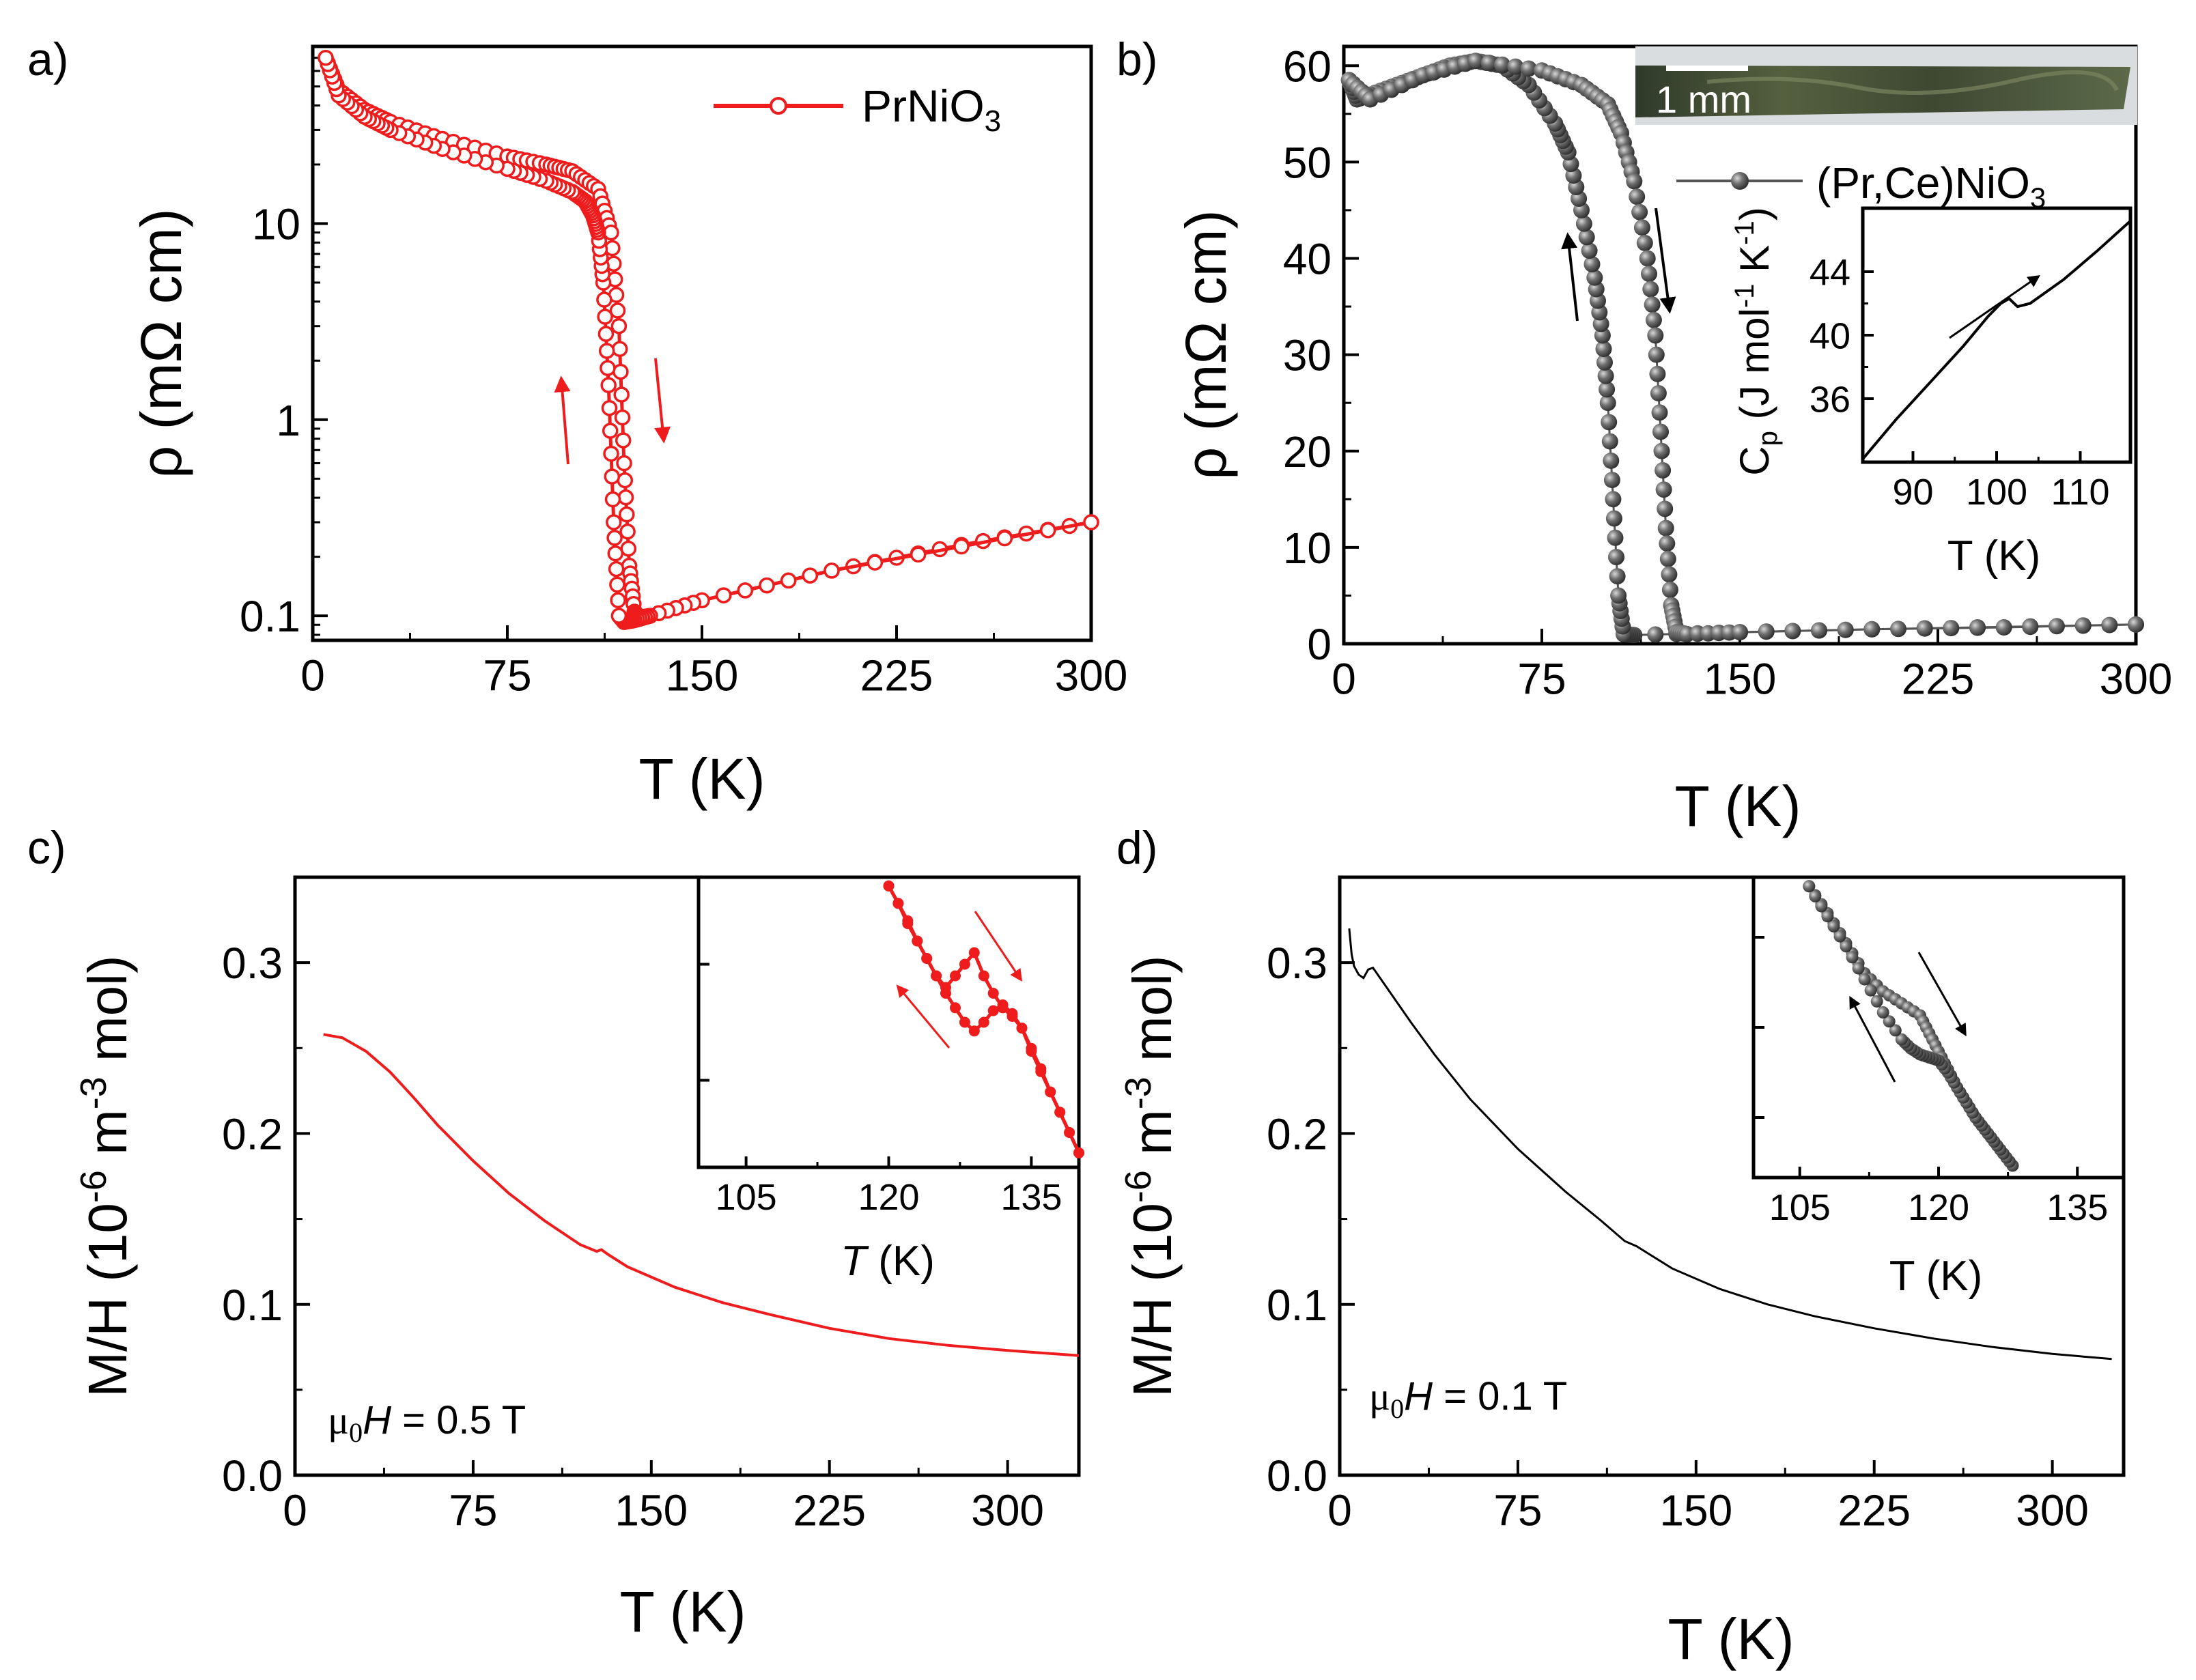 The width and height of the screenshot is (2196, 1680). I want to click on legend-b-label: (Pr,Ce)NiO3, so click(1931, 186).